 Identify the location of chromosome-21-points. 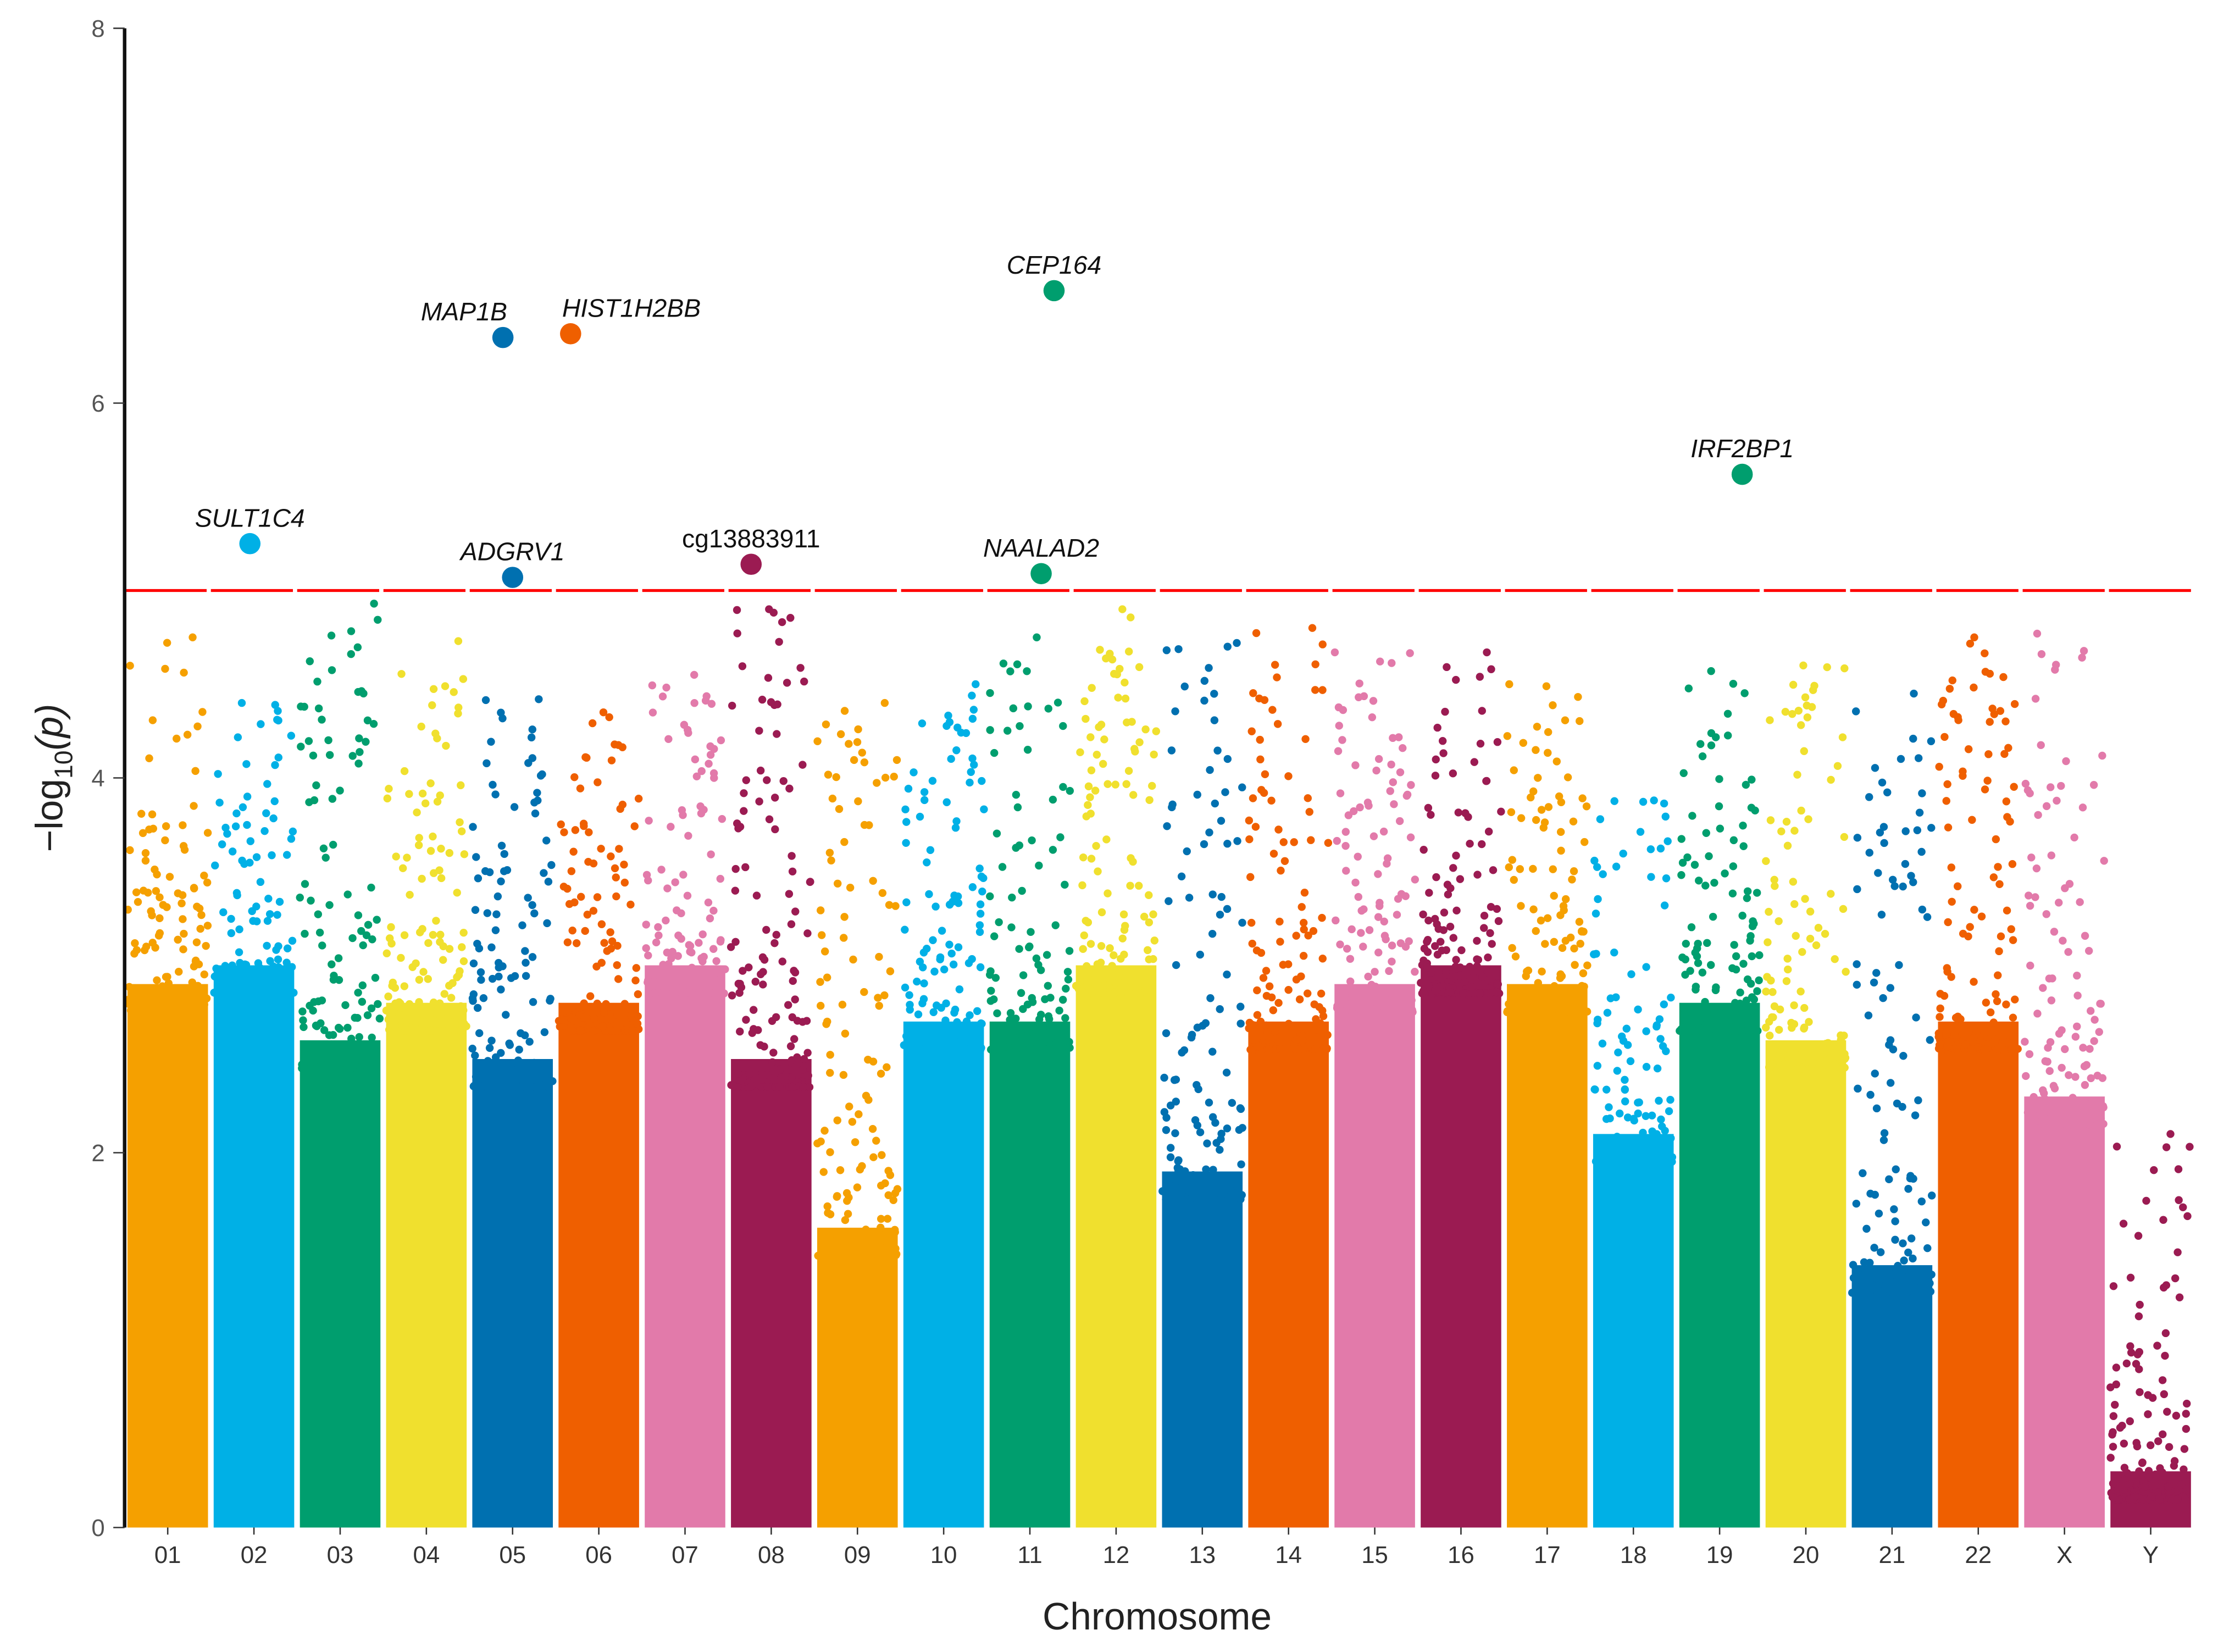
(1892, 1108).